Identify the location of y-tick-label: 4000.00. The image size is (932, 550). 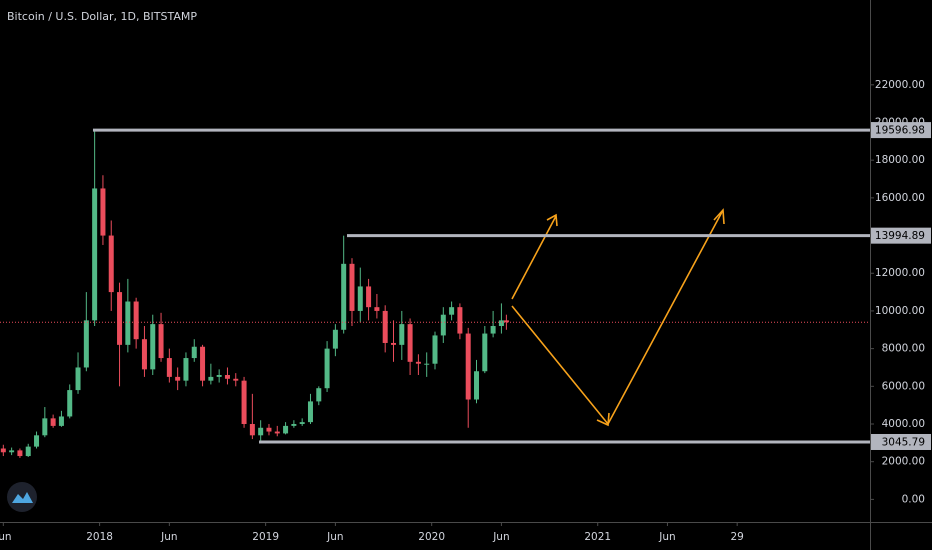
(903, 424).